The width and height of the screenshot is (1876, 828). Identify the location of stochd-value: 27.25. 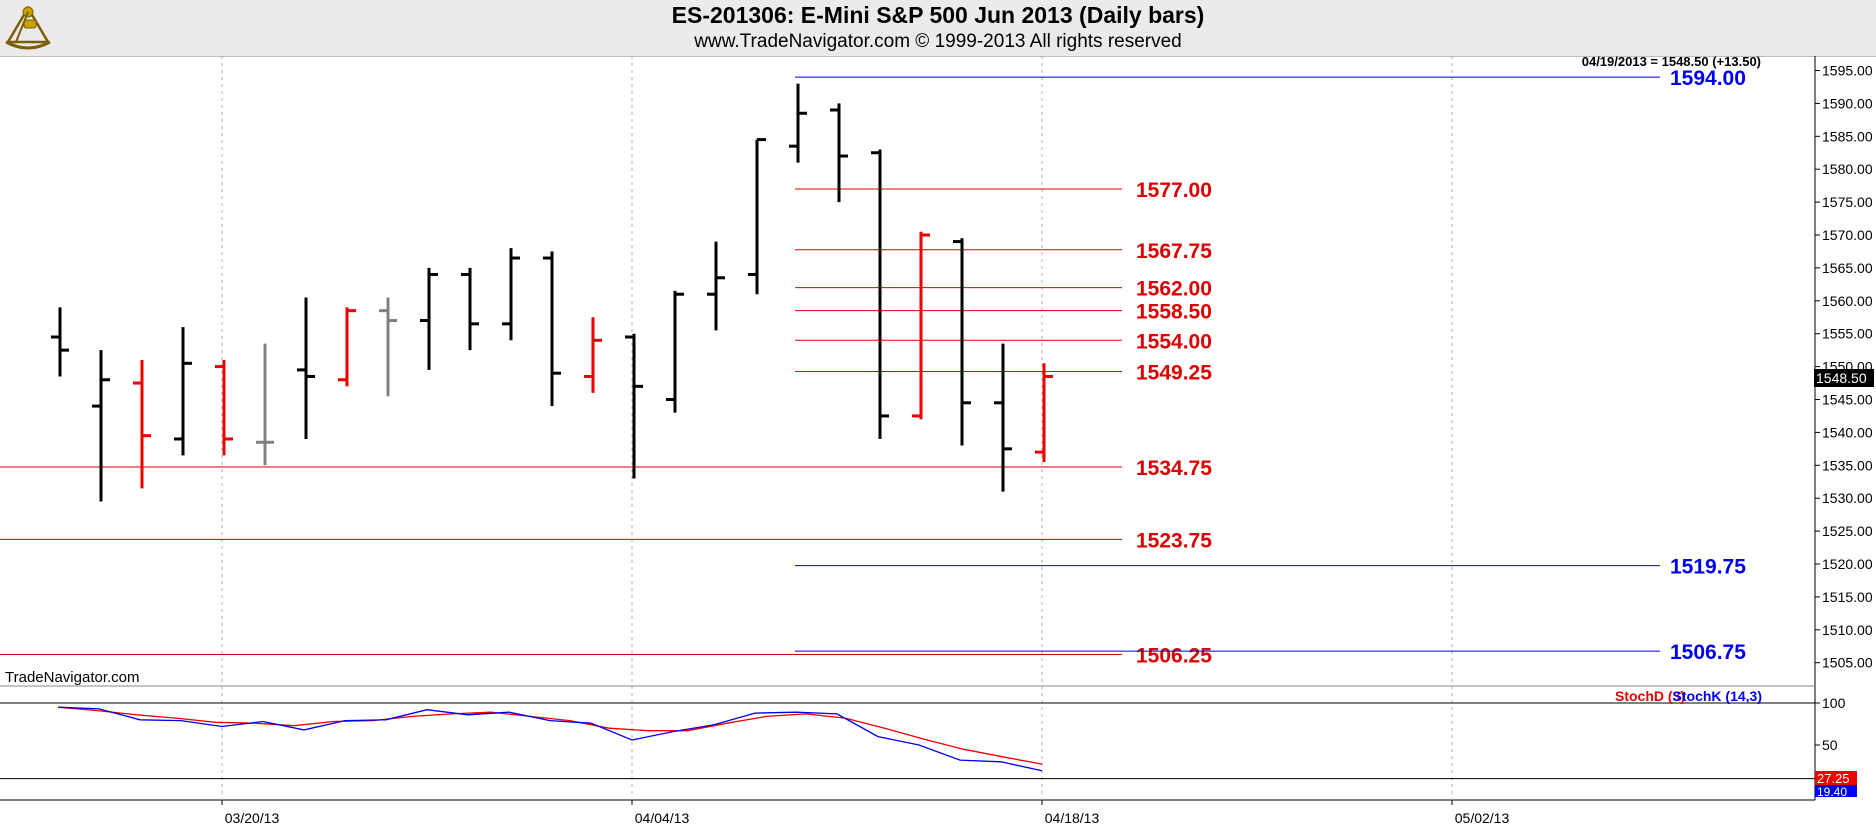
(1833, 778).